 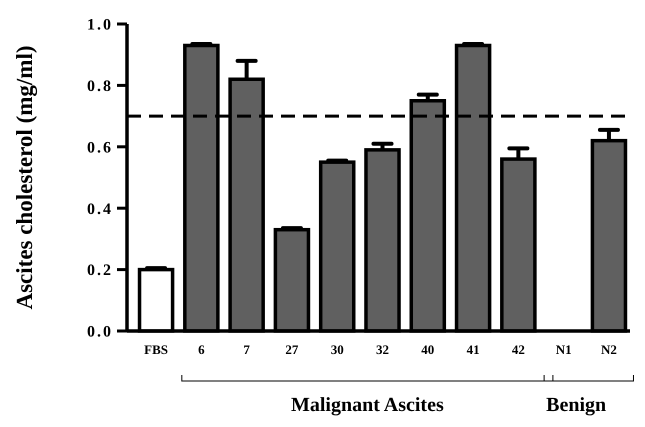 I want to click on x-tick-label: 7, so click(x=246, y=349).